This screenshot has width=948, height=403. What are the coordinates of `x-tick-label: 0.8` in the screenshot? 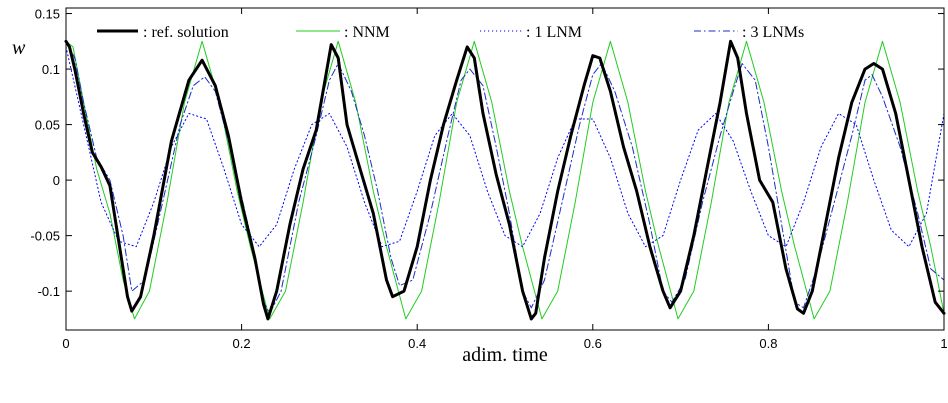 It's located at (768, 343).